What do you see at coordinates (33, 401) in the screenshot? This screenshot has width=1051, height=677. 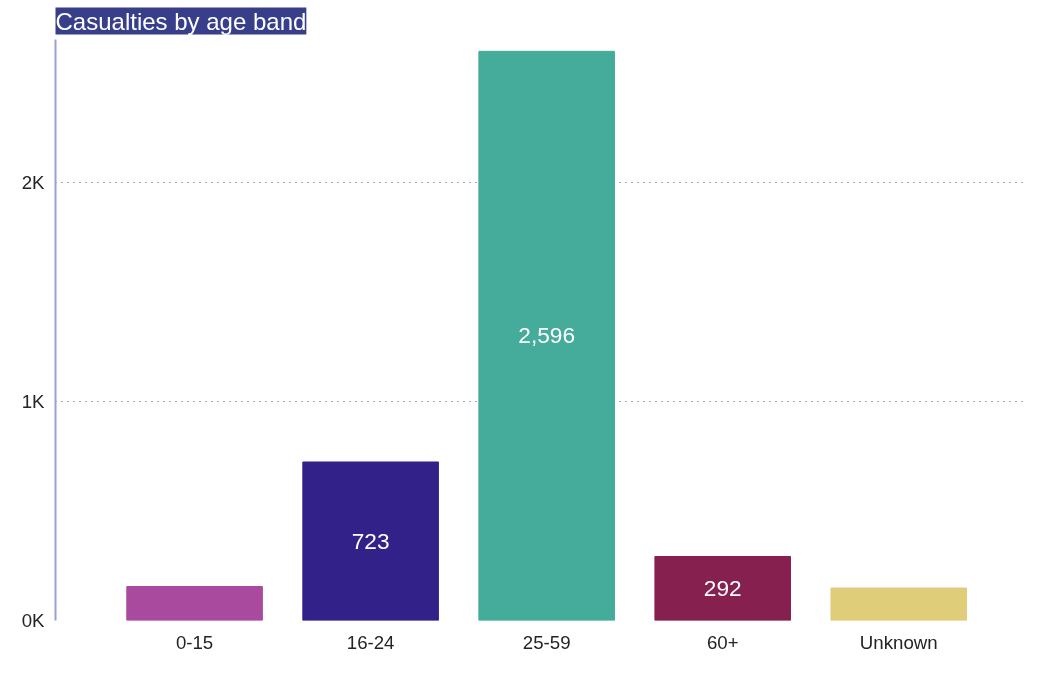 I see `y-tick-label: 1K` at bounding box center [33, 401].